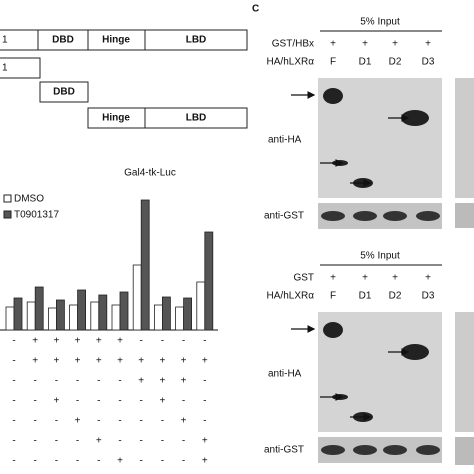  I want to click on legend-label: T0901317, so click(36, 215).